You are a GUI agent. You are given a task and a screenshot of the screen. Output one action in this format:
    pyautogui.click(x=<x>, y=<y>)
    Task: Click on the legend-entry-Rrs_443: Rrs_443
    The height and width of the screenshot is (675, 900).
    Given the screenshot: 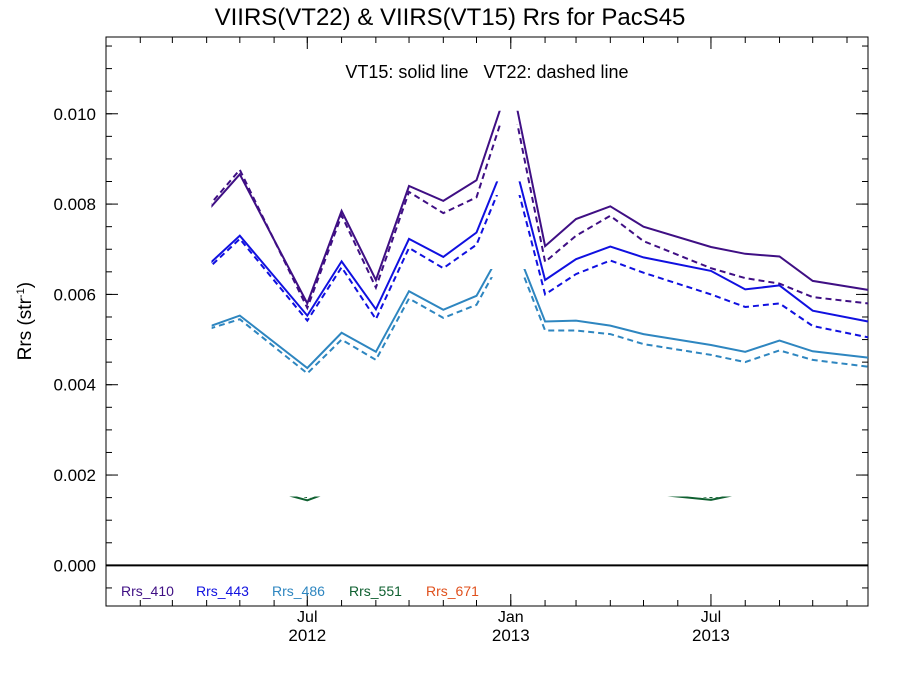 What is the action you would take?
    pyautogui.click(x=222, y=591)
    